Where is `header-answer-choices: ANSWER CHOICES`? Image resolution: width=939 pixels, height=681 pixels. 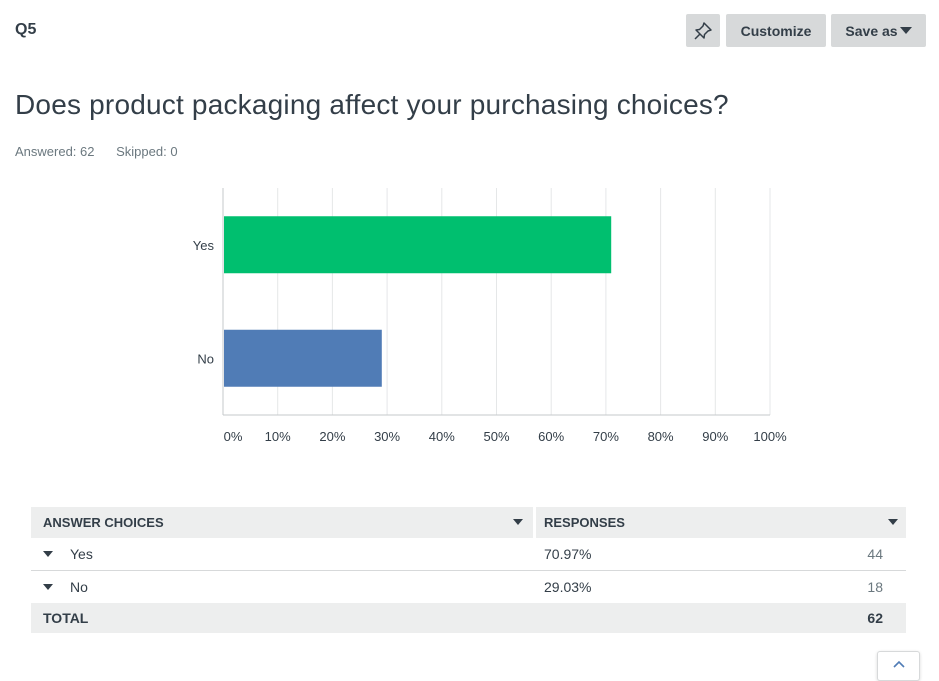 header-answer-choices: ANSWER CHOICES is located at coordinates (103, 522).